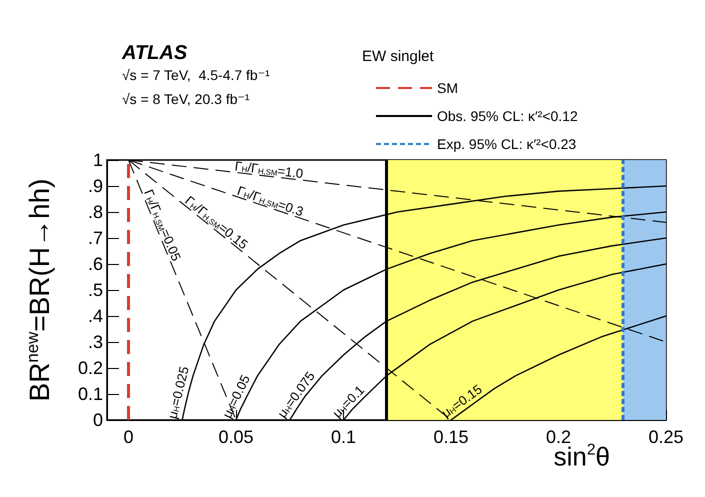 Image resolution: width=705 pixels, height=497 pixels. Describe the element at coordinates (95, 316) in the screenshot. I see `y-tick-label: .4` at that location.